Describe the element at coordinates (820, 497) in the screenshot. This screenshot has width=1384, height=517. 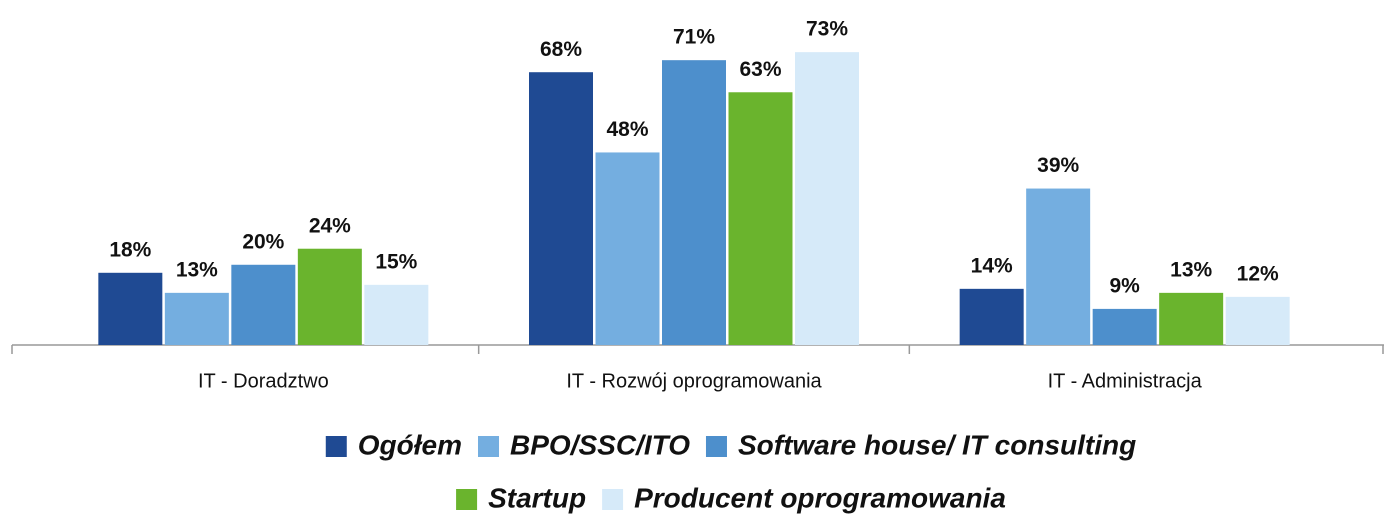
I see `legend-label: Producent oprogramowania` at that location.